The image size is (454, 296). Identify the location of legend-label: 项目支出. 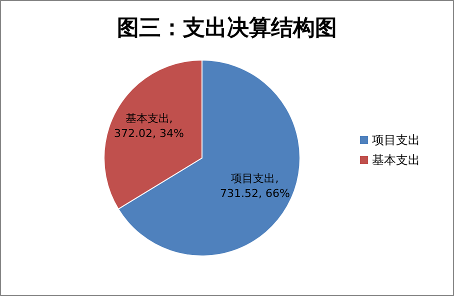
(396, 140).